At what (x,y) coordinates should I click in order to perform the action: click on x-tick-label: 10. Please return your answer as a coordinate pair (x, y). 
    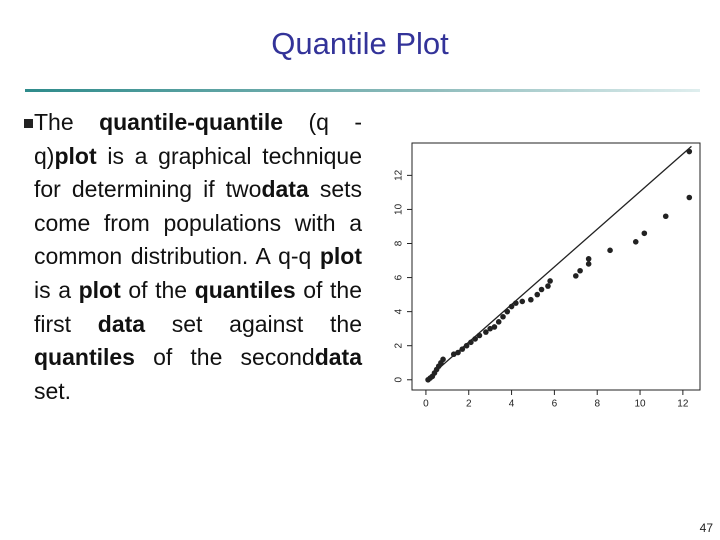
    Looking at the image, I should click on (640, 404).